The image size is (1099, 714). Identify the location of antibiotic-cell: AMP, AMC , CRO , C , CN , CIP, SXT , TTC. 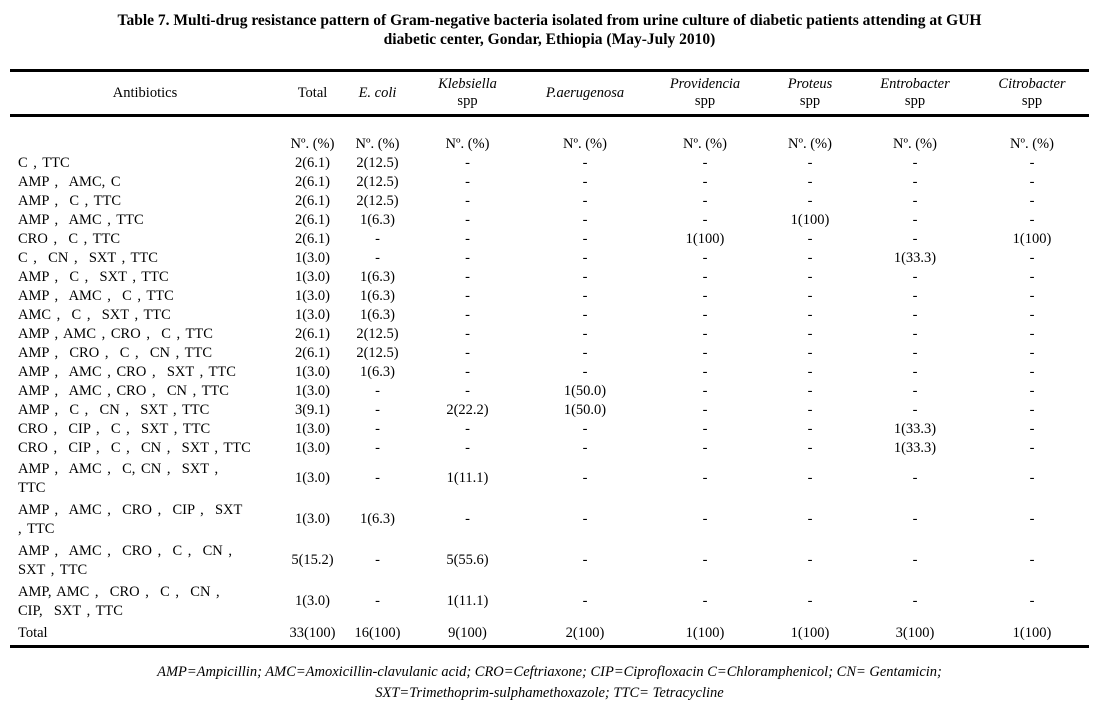
(119, 601).